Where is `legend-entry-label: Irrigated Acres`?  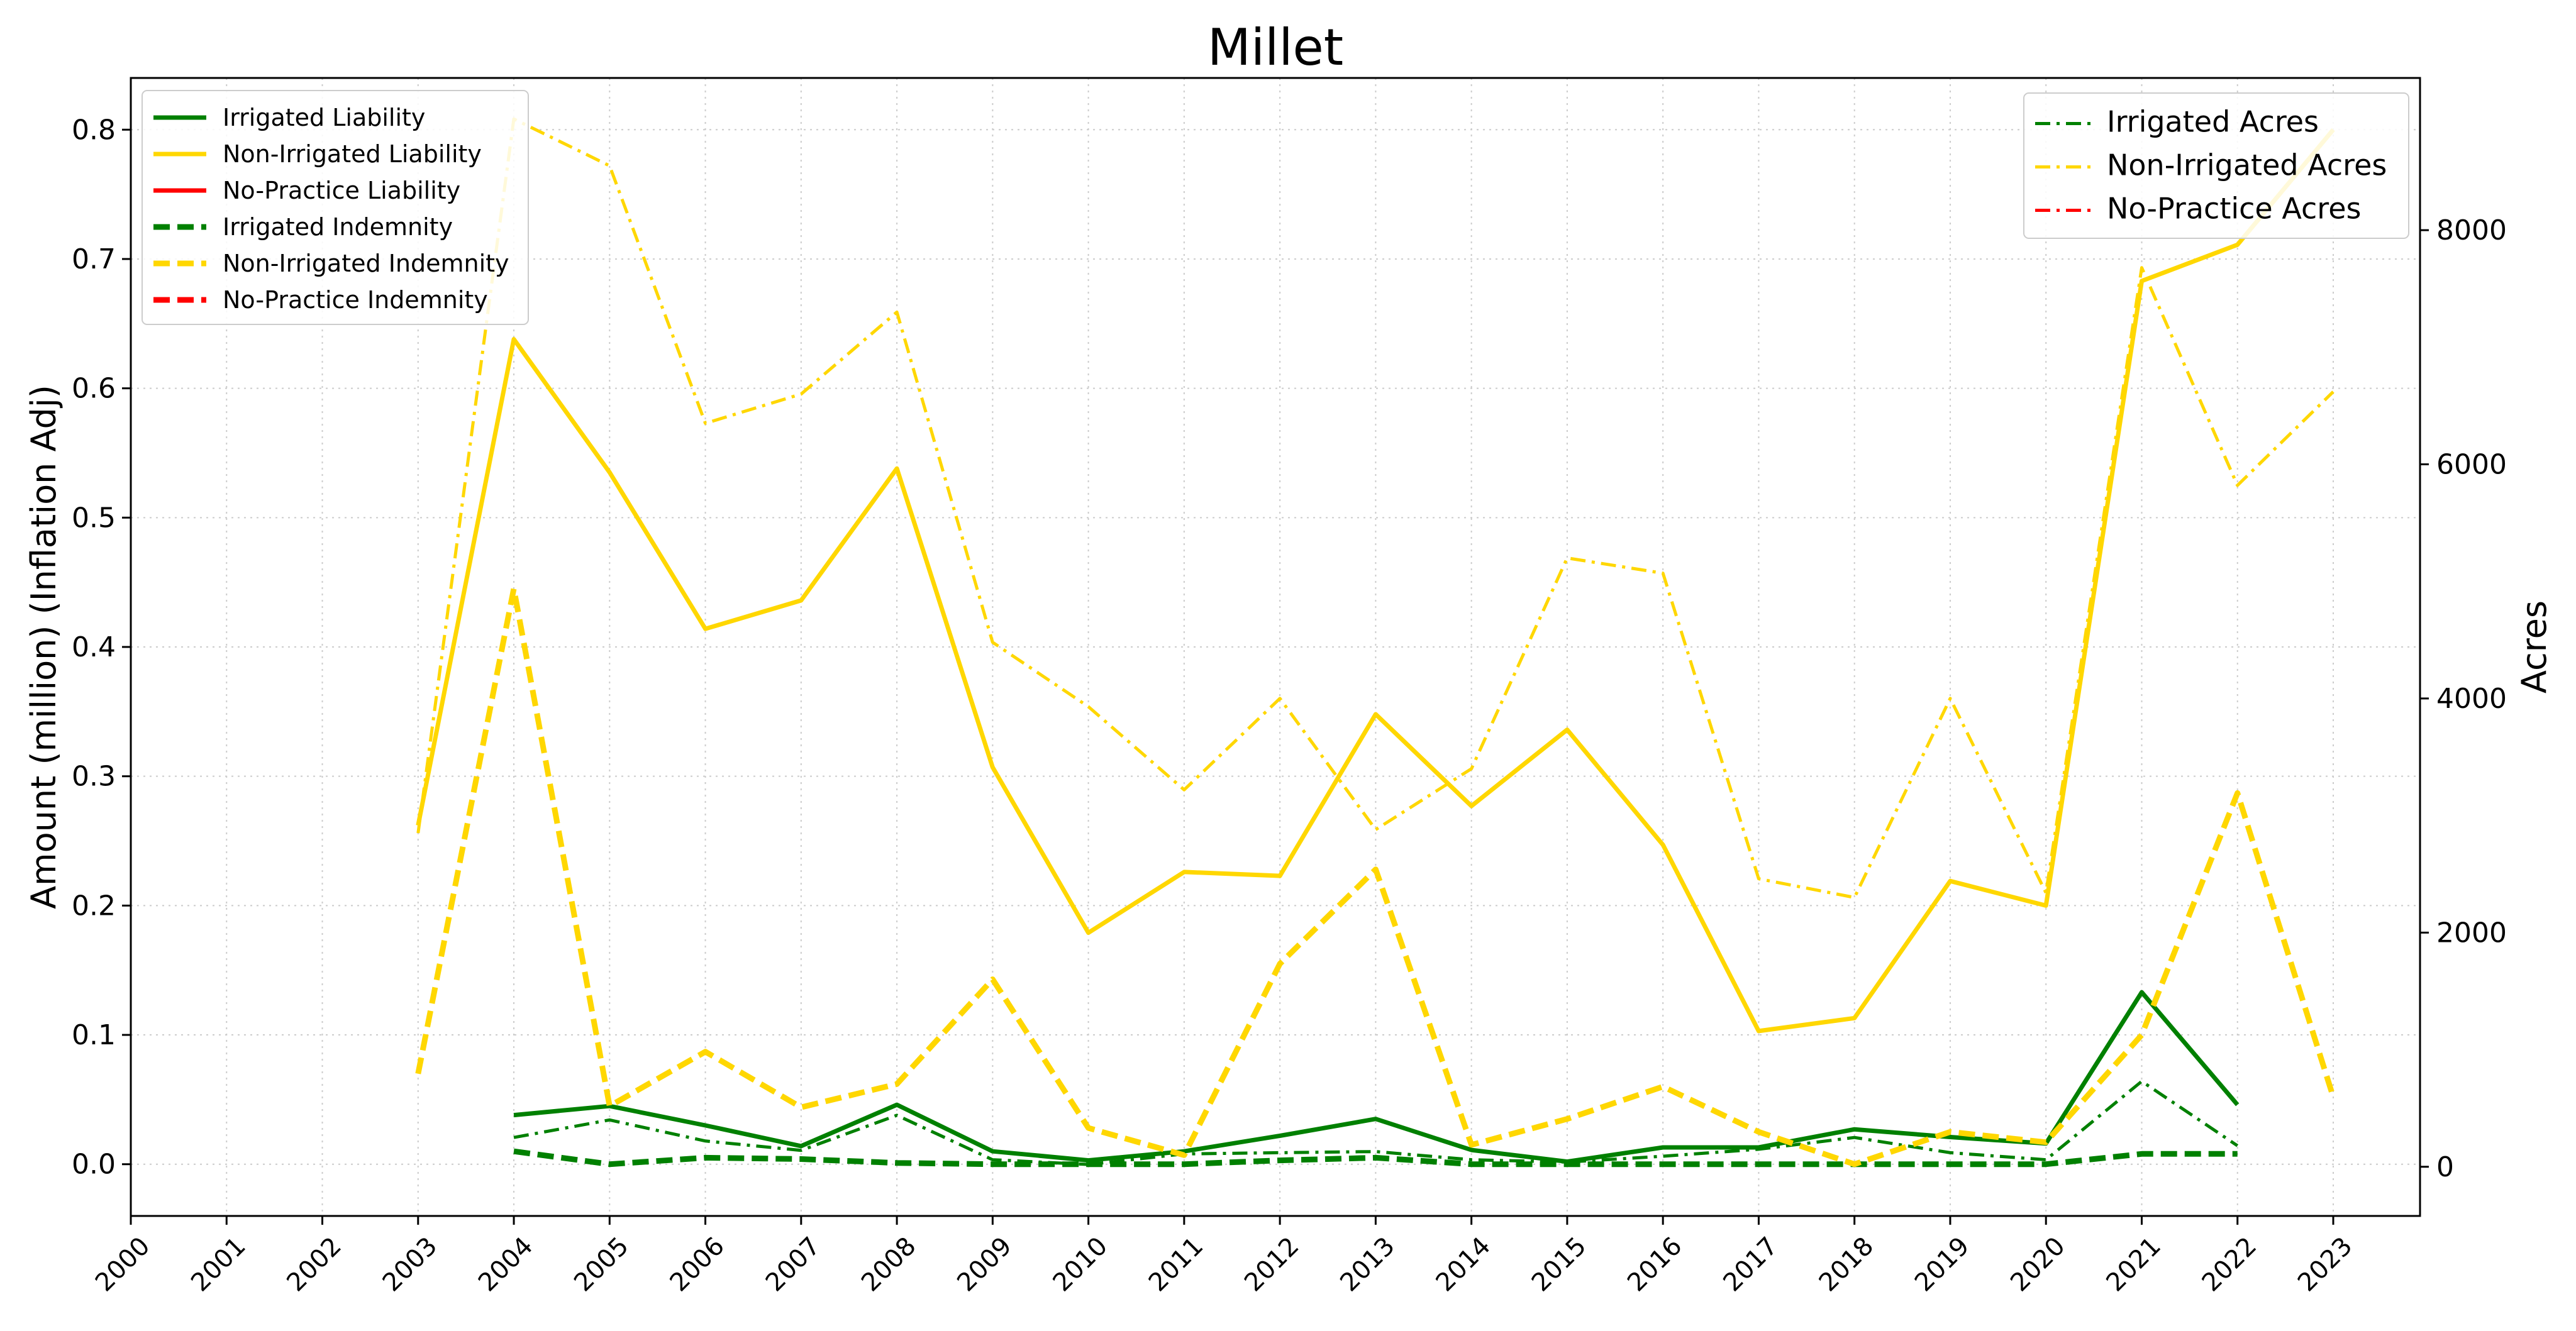
legend-entry-label: Irrigated Acres is located at coordinates (2213, 122).